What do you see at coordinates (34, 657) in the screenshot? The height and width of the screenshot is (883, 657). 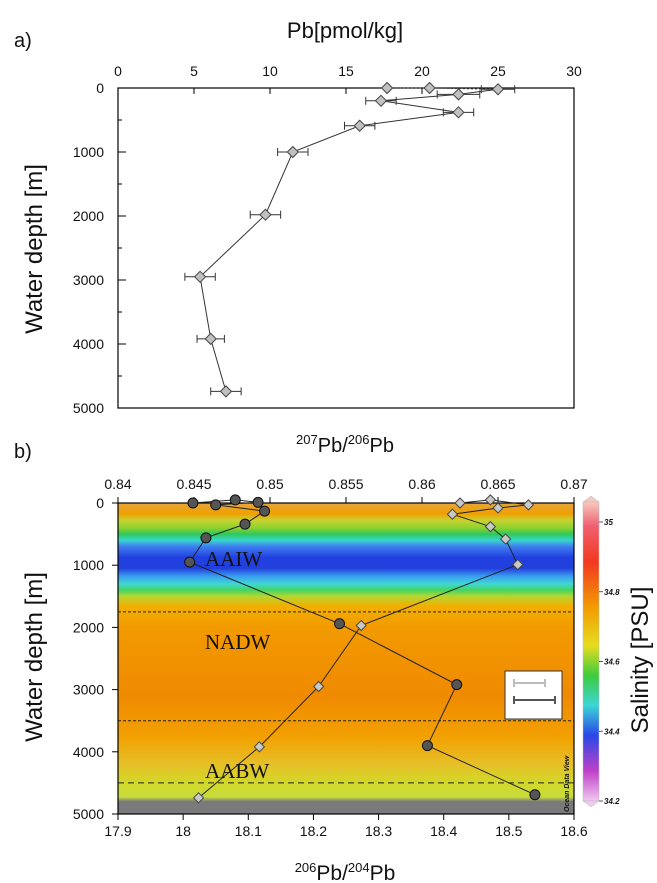 I see `panel-b-ylabel: Water depth [m]` at bounding box center [34, 657].